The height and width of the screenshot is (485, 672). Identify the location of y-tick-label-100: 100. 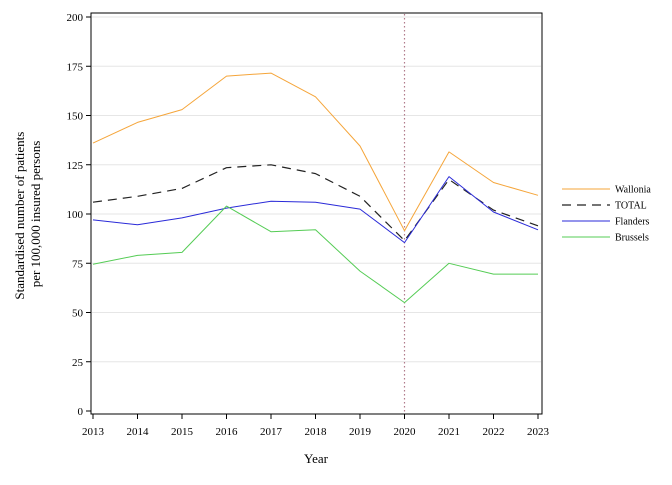
(75, 215).